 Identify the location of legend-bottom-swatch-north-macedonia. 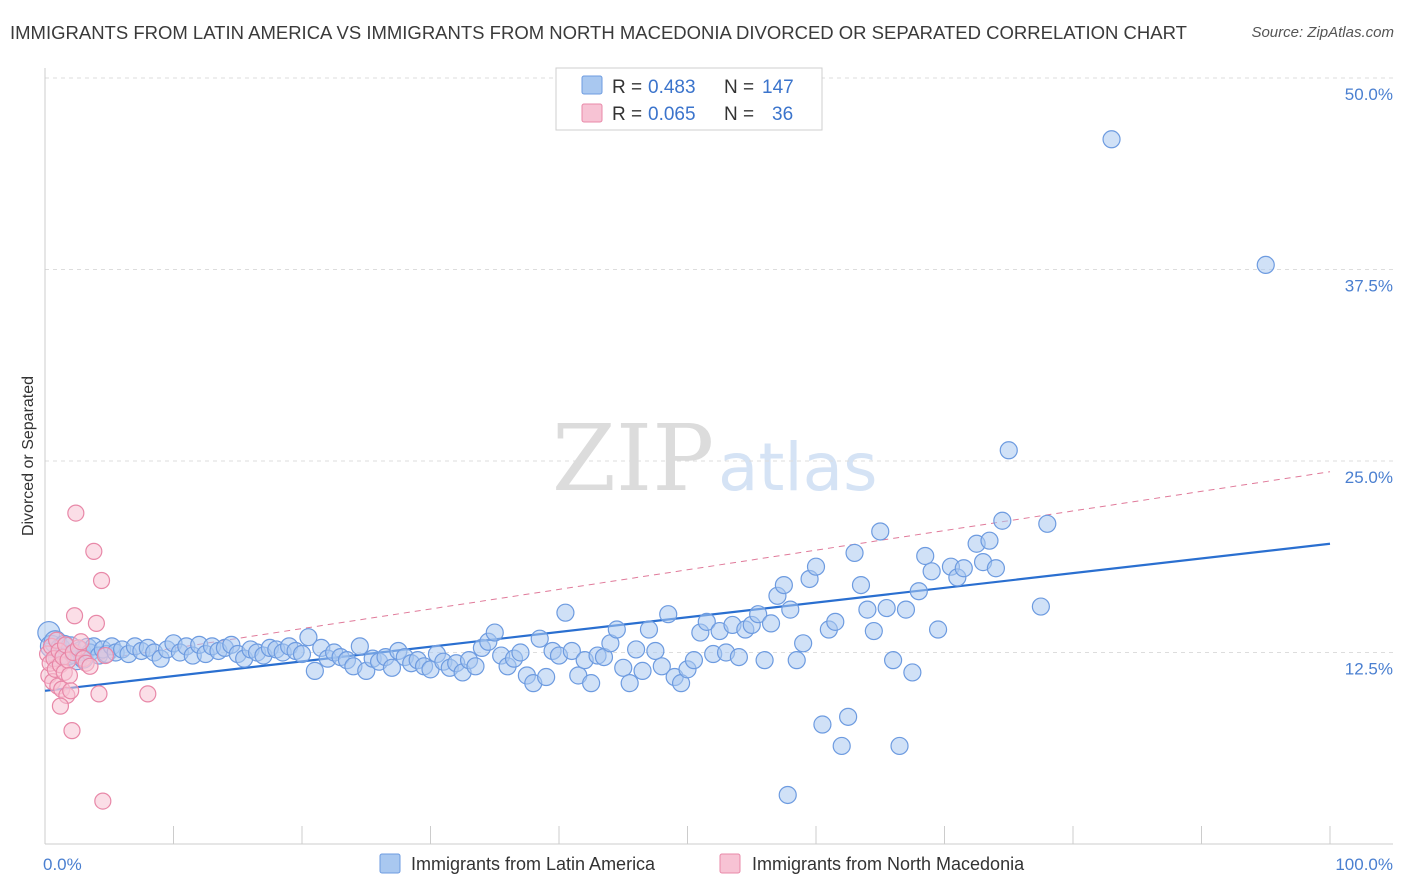
(730, 863).